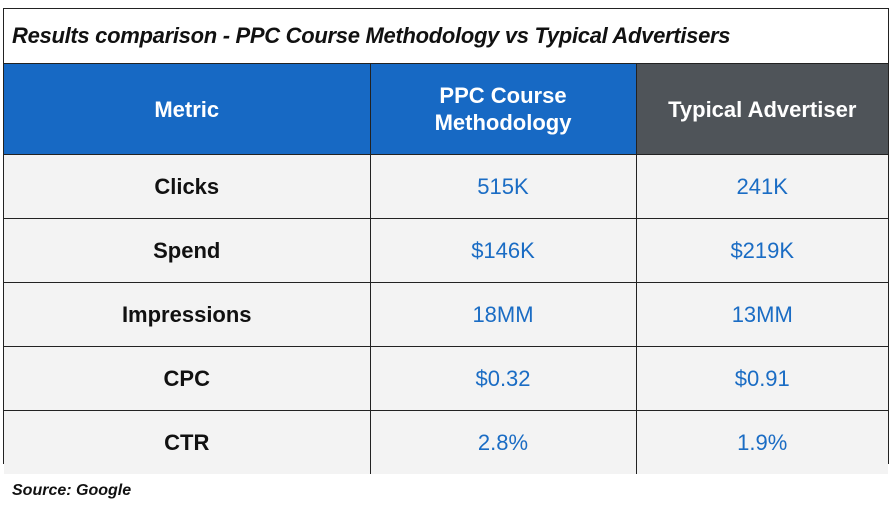  I want to click on metric-cell: CPC, so click(187, 378).